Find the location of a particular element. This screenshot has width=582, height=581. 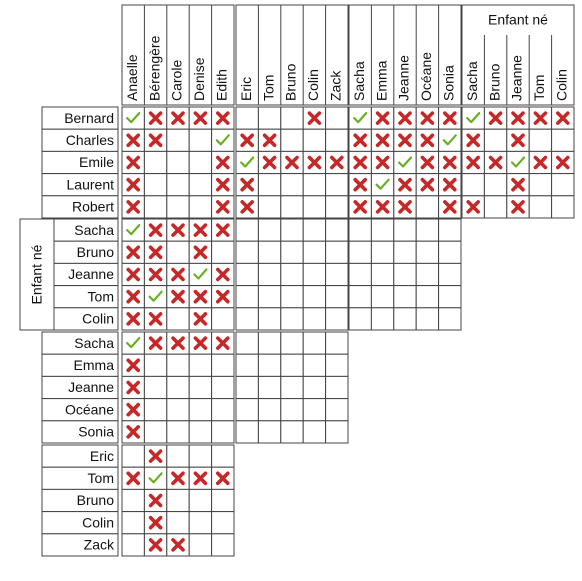

row-label: Bruno is located at coordinates (96, 252).